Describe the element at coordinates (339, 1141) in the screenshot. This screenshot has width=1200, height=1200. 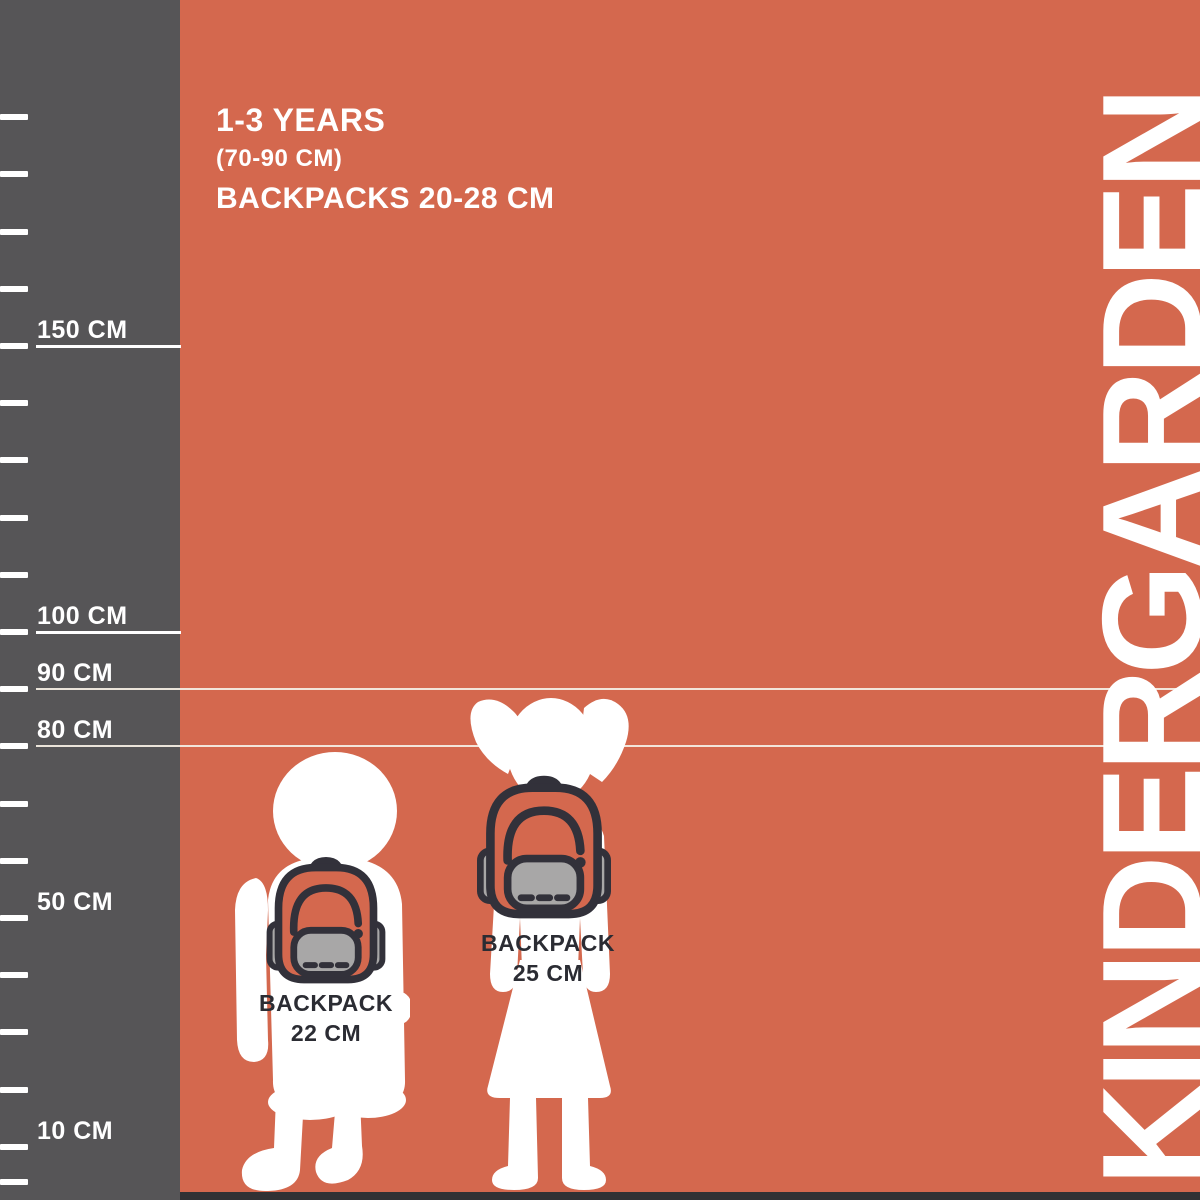
I see `toddler-right-leg-foot` at that location.